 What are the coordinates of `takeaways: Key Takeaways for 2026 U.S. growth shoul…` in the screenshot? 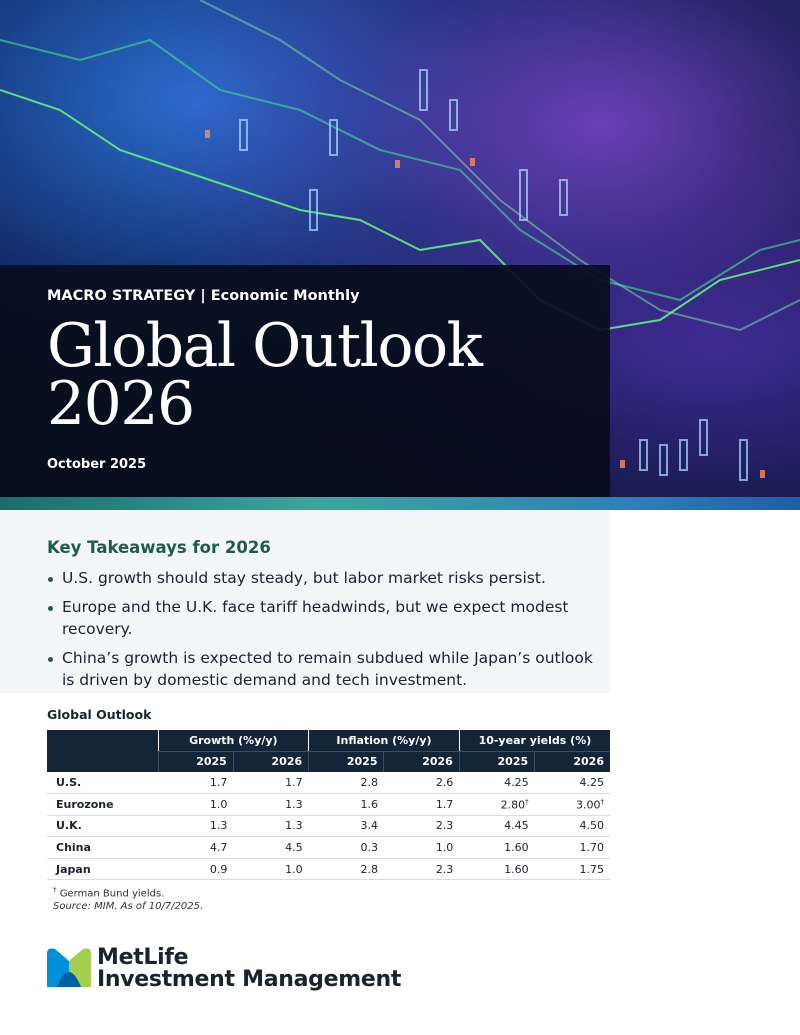 It's located at (305, 601).